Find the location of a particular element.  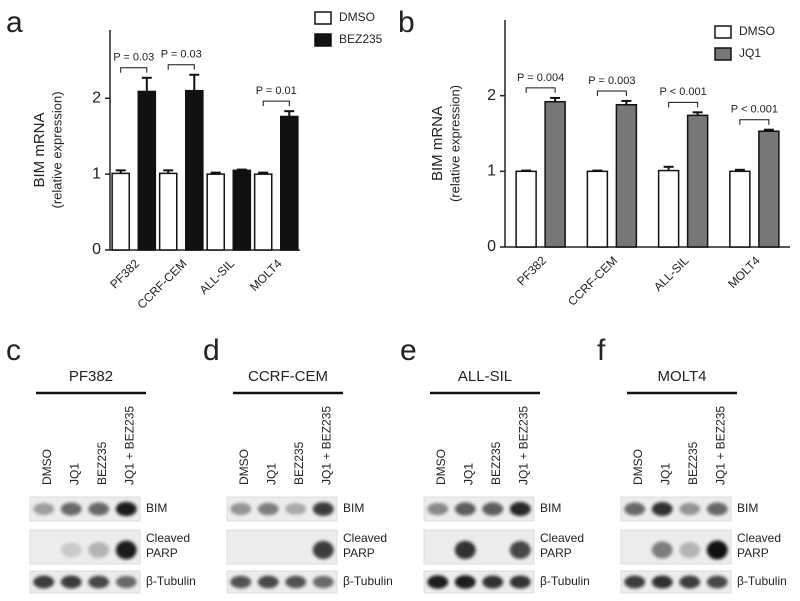

panel-letter: f is located at coordinates (601, 350).